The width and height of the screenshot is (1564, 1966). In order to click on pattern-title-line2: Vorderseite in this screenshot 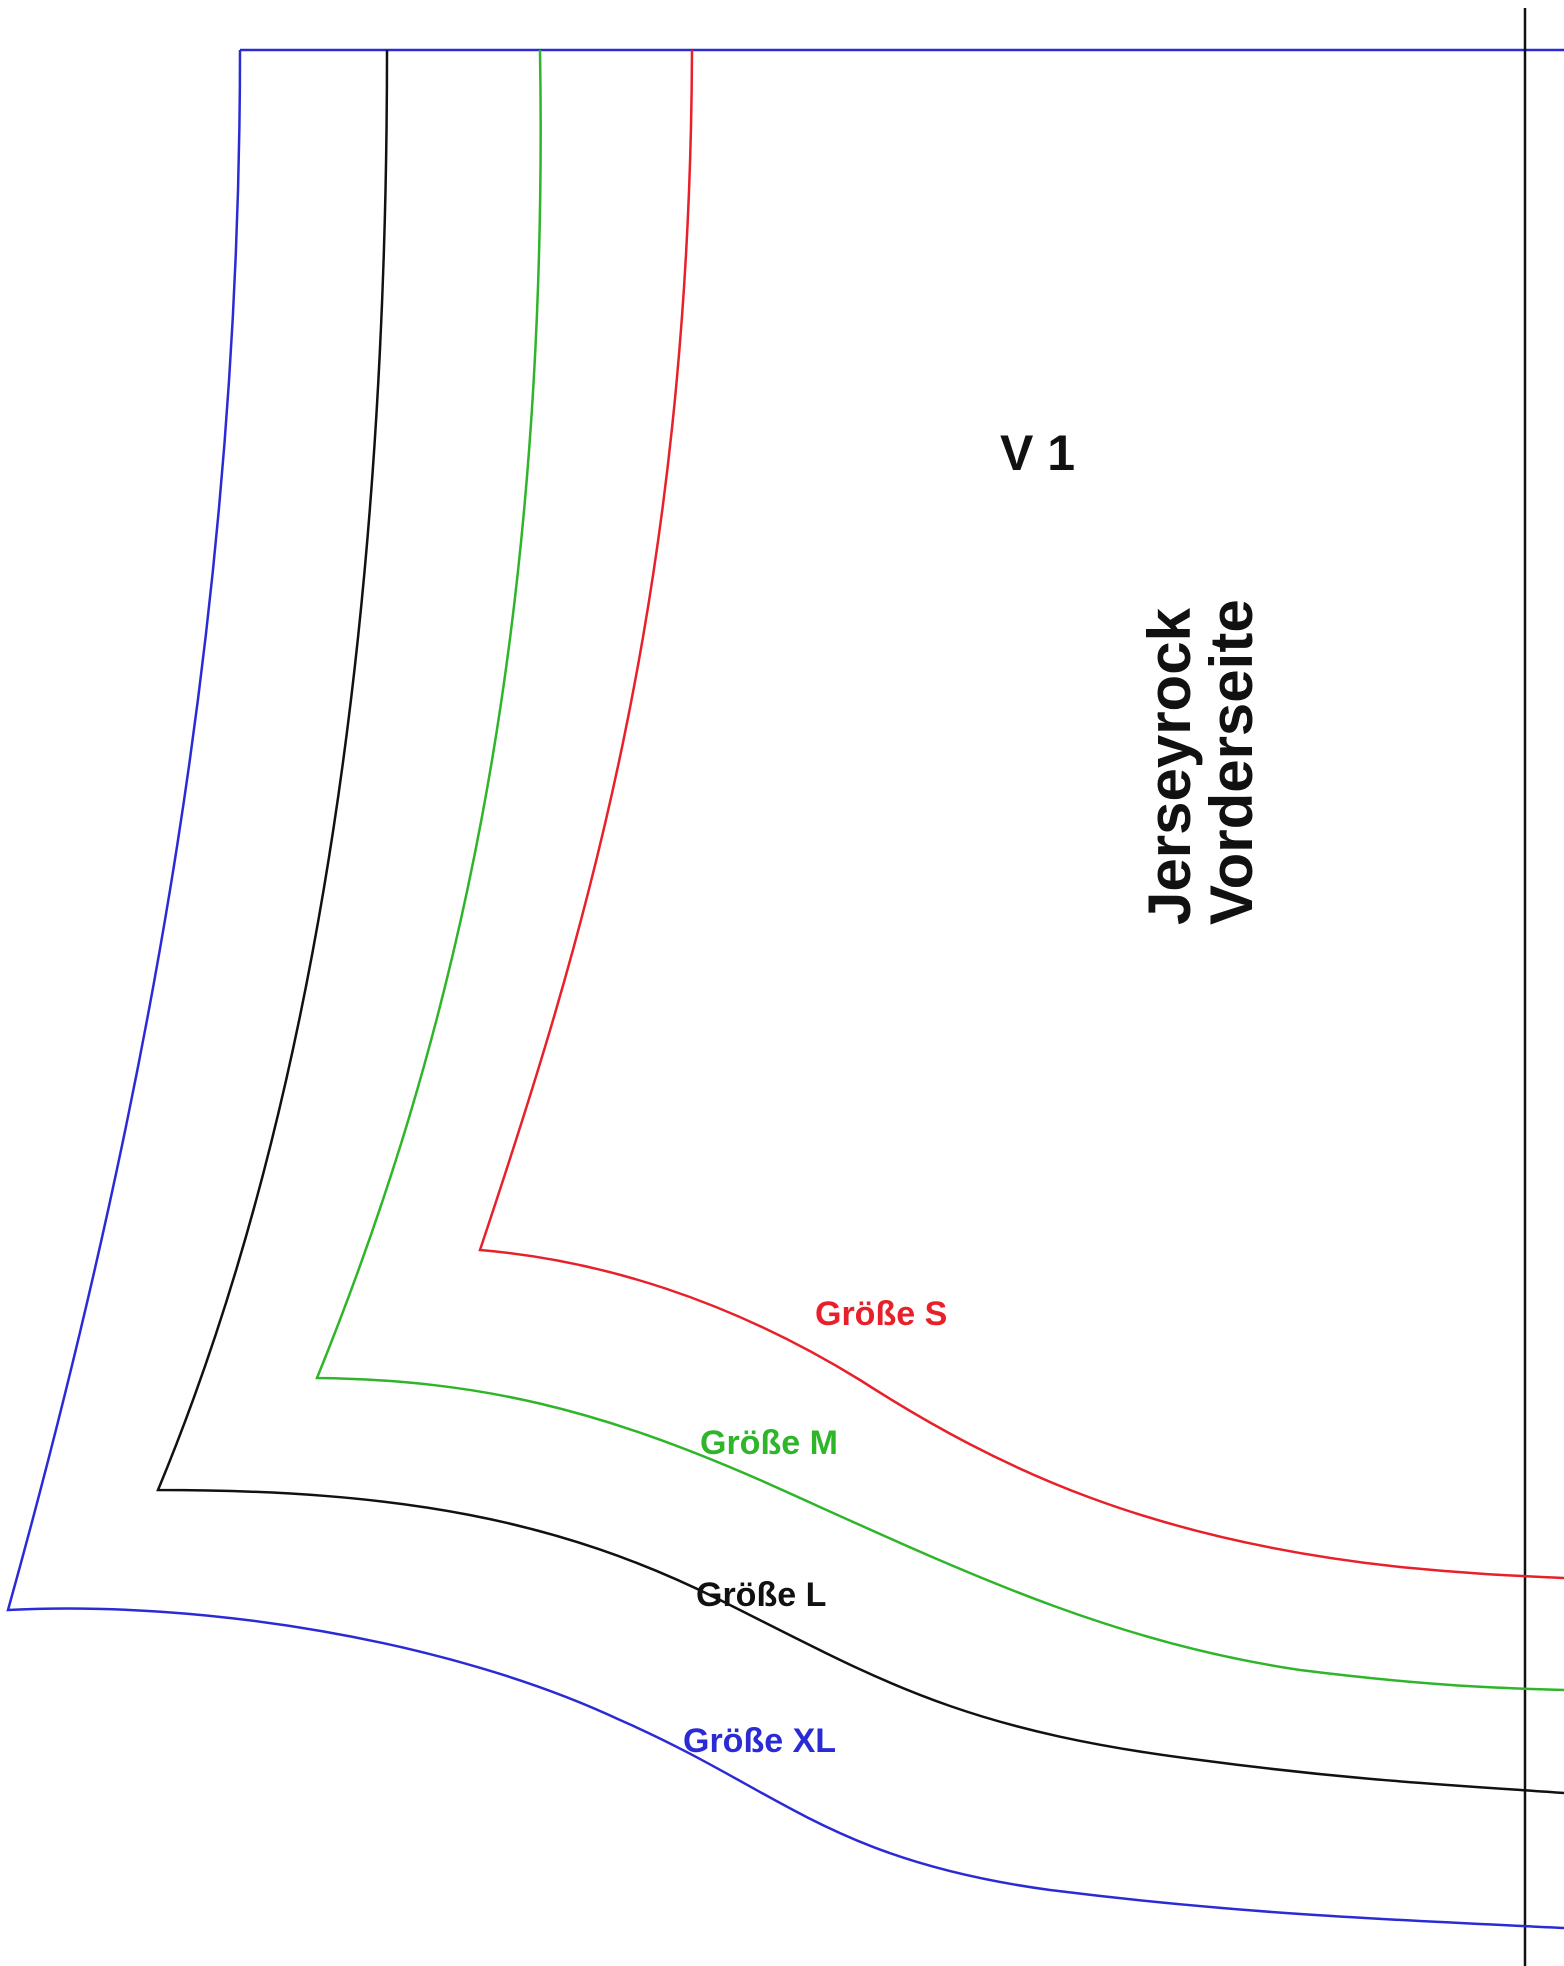, I will do `click(1231, 762)`.